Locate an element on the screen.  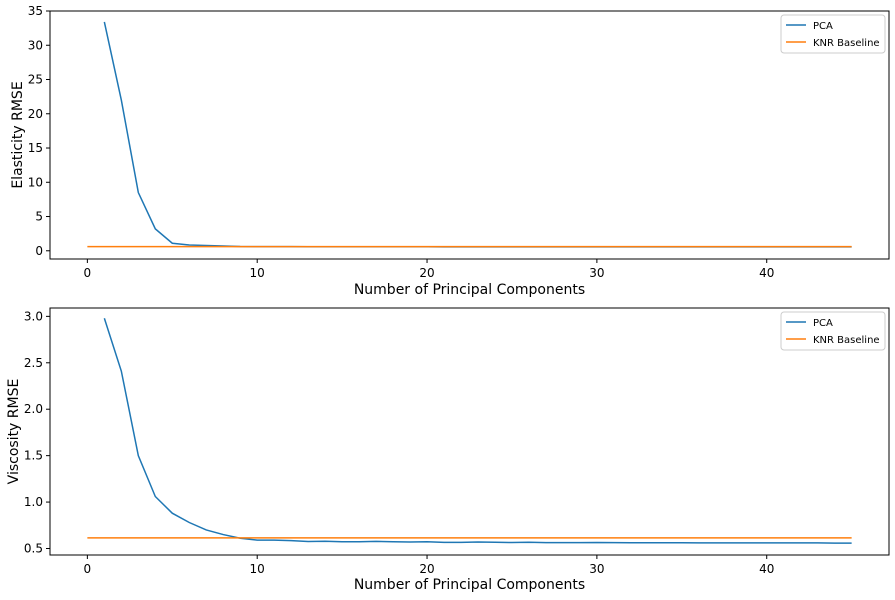
y-tick-label: 30 is located at coordinates (35, 45).